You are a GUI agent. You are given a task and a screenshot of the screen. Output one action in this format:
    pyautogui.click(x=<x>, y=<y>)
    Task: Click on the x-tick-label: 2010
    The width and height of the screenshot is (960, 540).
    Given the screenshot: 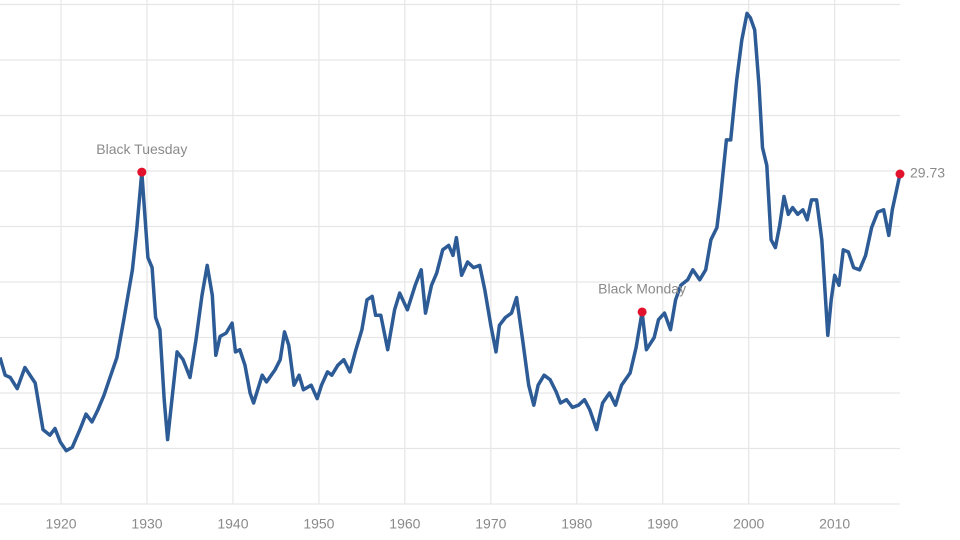 What is the action you would take?
    pyautogui.click(x=834, y=524)
    